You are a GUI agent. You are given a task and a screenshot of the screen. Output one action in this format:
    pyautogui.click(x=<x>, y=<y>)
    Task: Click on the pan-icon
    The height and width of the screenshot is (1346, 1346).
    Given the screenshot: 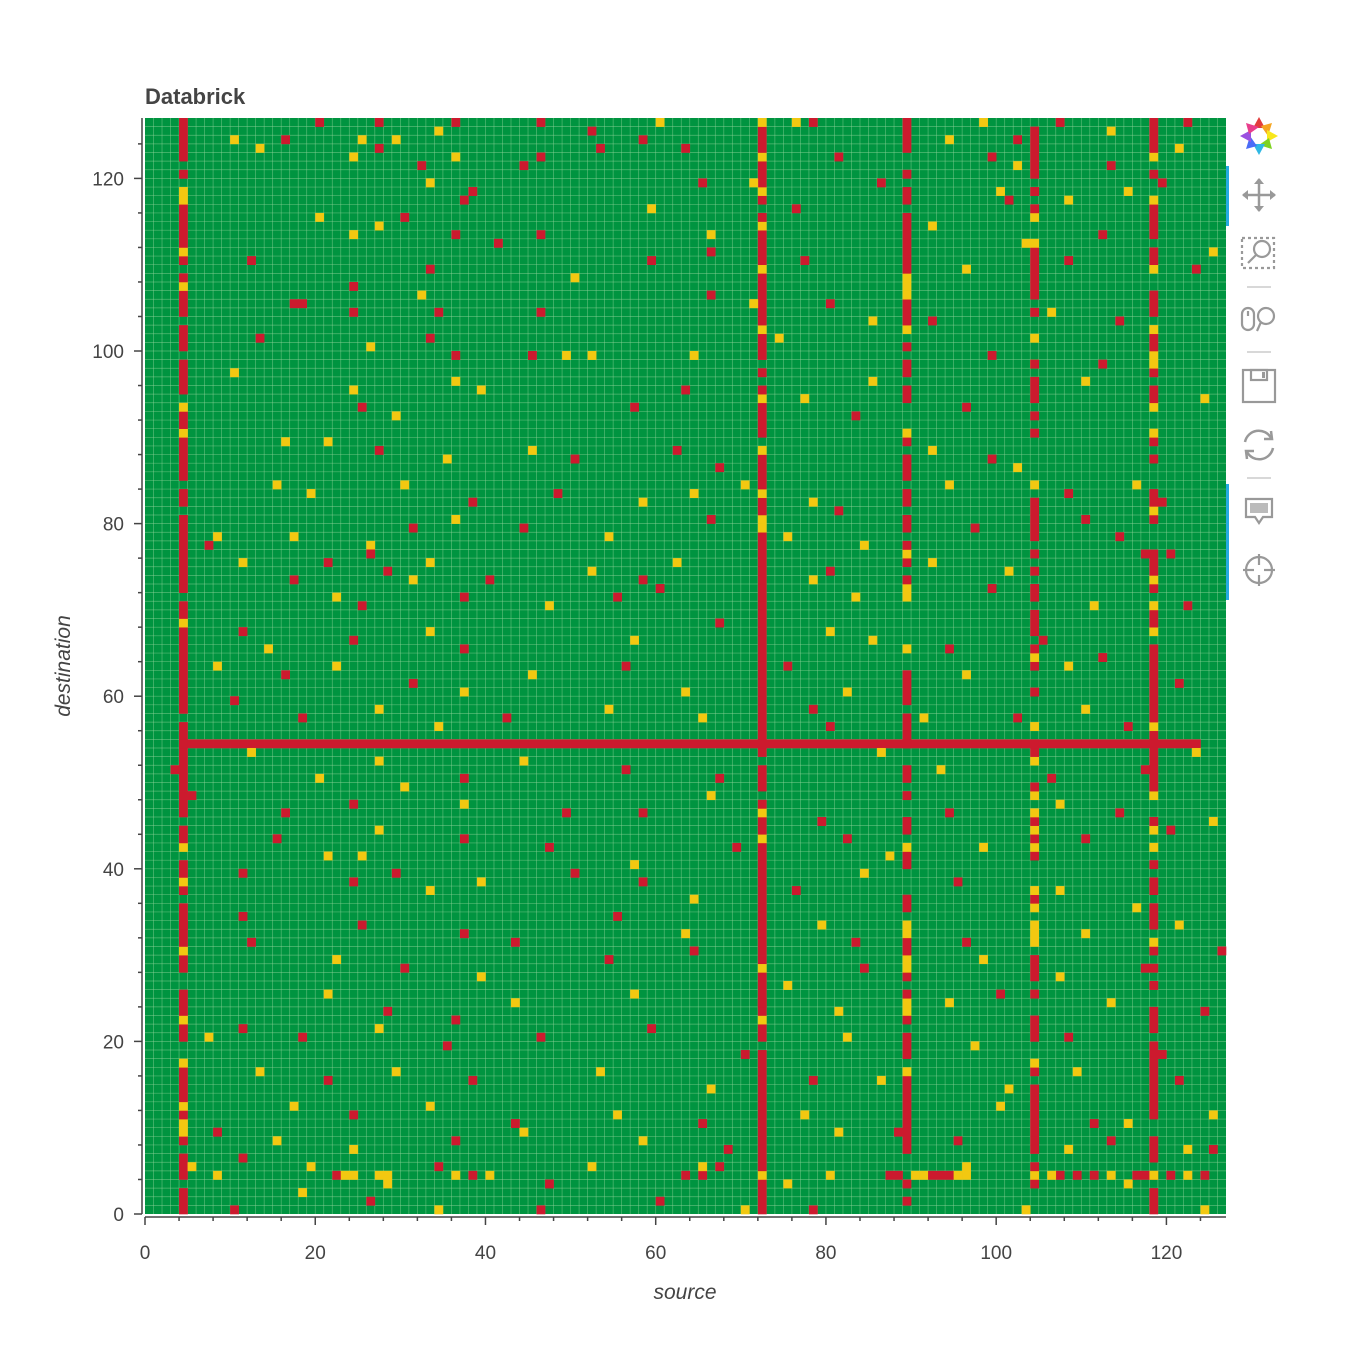 What is the action you would take?
    pyautogui.click(x=1259, y=195)
    